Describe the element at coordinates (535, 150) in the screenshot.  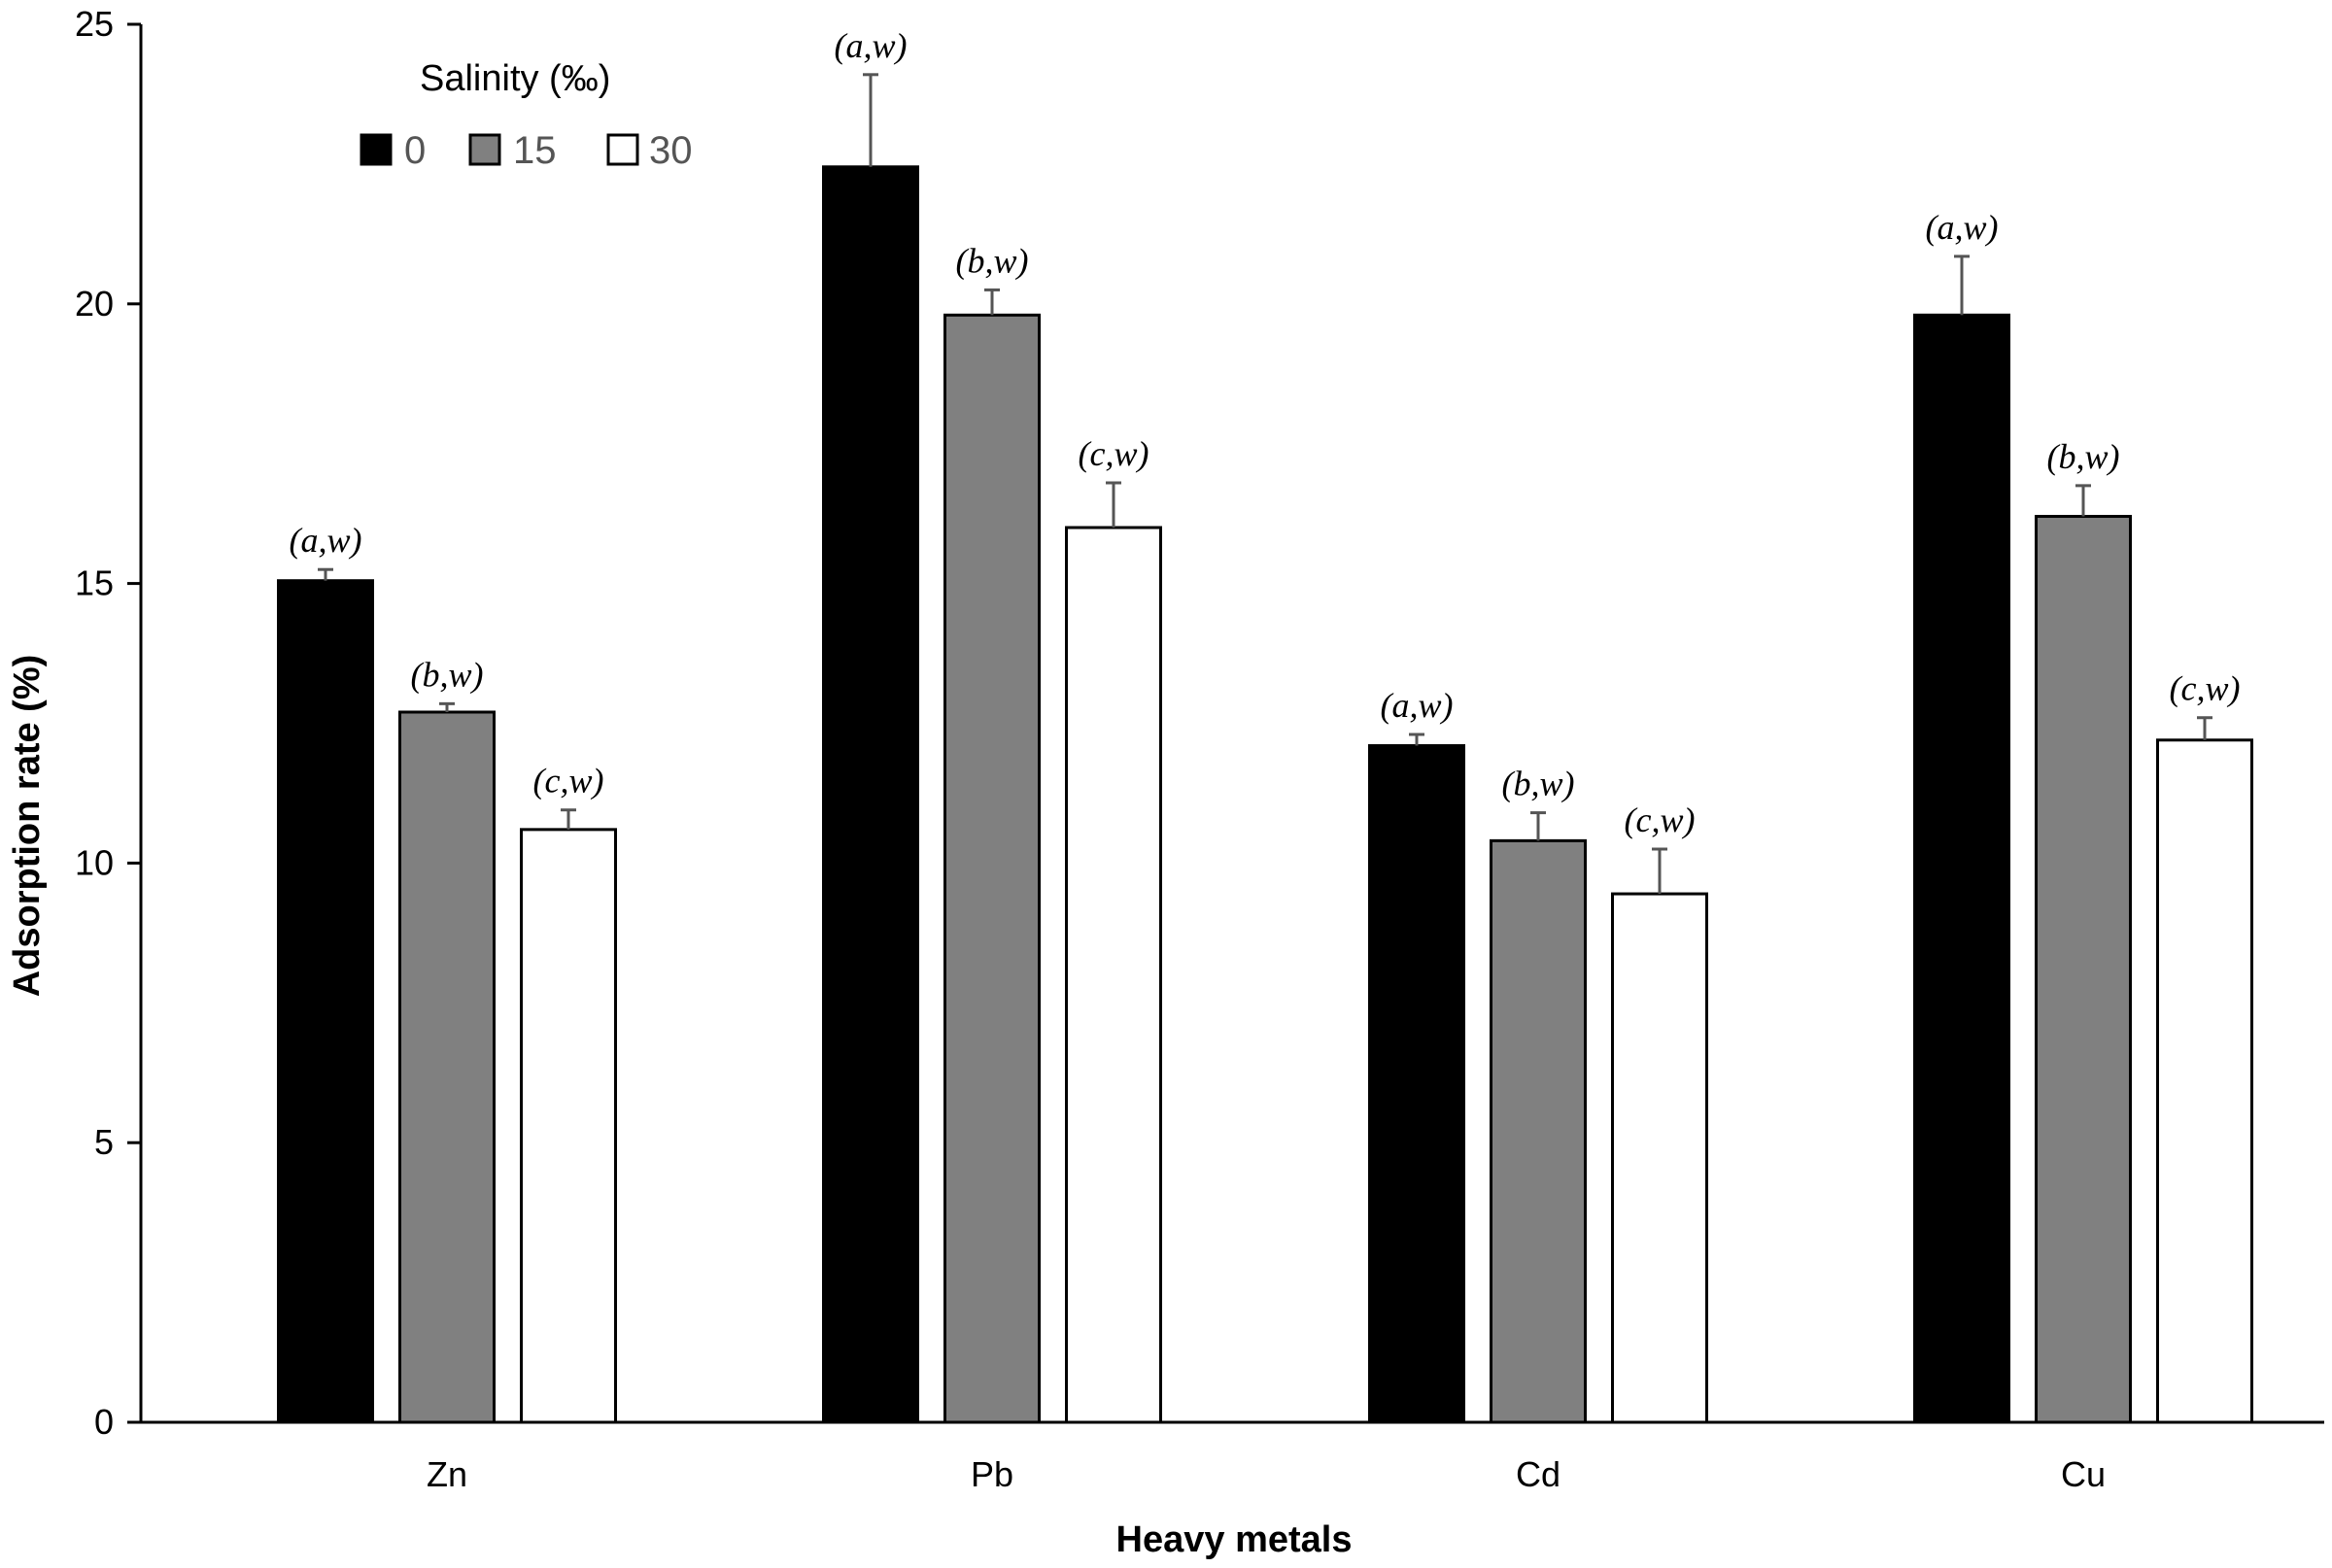
I see `legend-label: 15` at that location.